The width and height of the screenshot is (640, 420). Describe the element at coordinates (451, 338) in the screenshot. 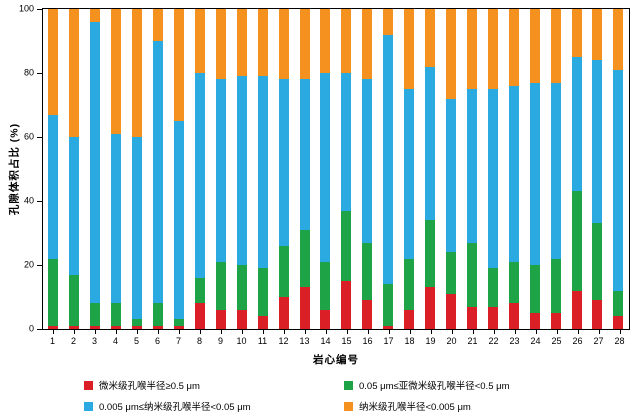

I see `x-axis-tick-label: 20` at that location.